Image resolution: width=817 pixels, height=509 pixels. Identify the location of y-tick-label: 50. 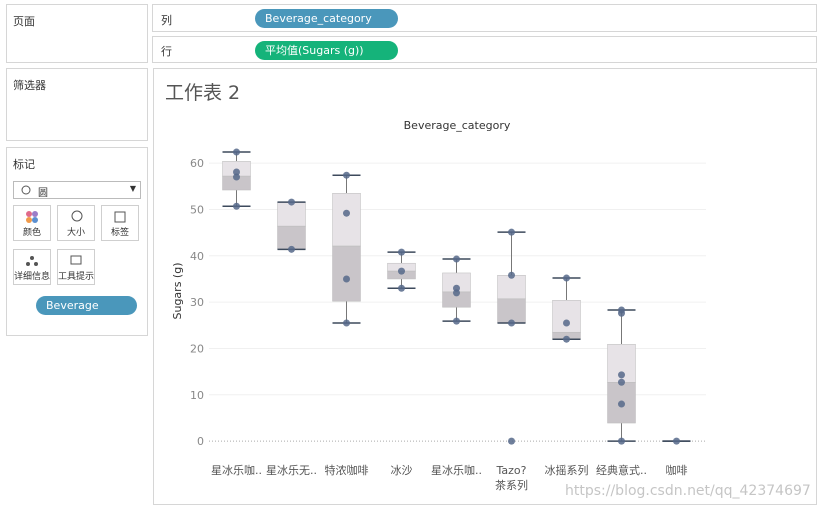
(197, 209).